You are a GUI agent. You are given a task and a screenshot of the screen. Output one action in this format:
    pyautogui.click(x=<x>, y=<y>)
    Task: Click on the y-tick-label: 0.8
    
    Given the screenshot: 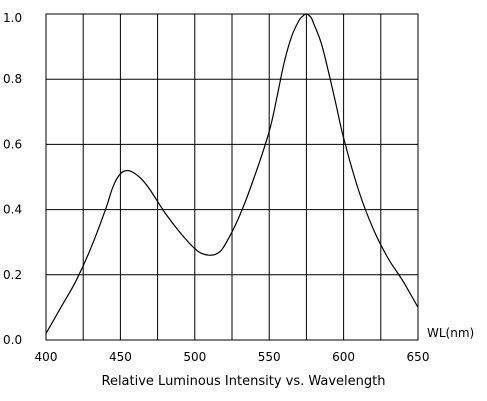 What is the action you would take?
    pyautogui.click(x=12, y=79)
    